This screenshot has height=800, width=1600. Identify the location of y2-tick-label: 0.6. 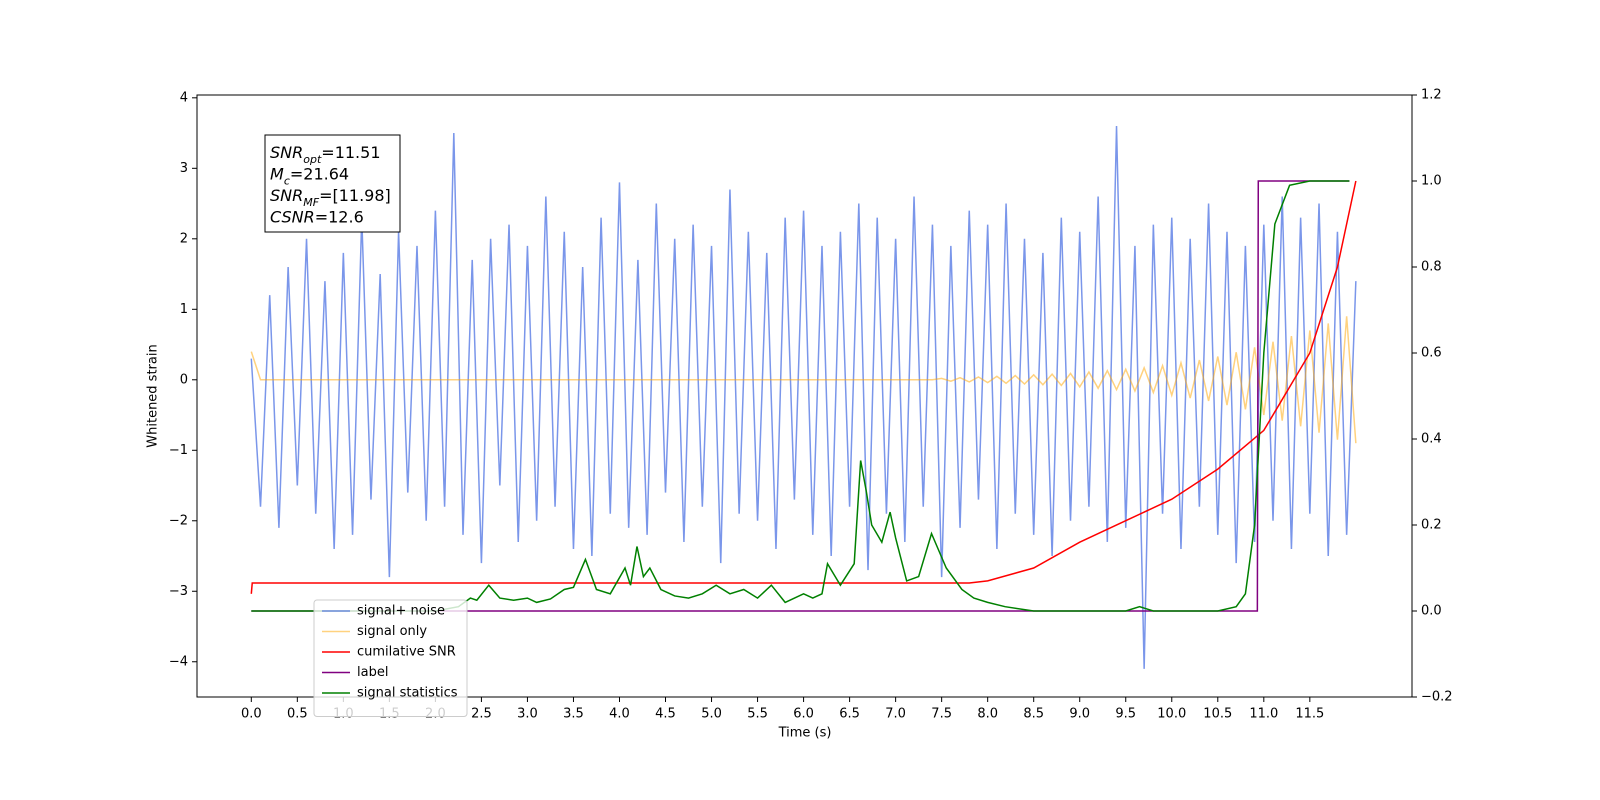
(1431, 353).